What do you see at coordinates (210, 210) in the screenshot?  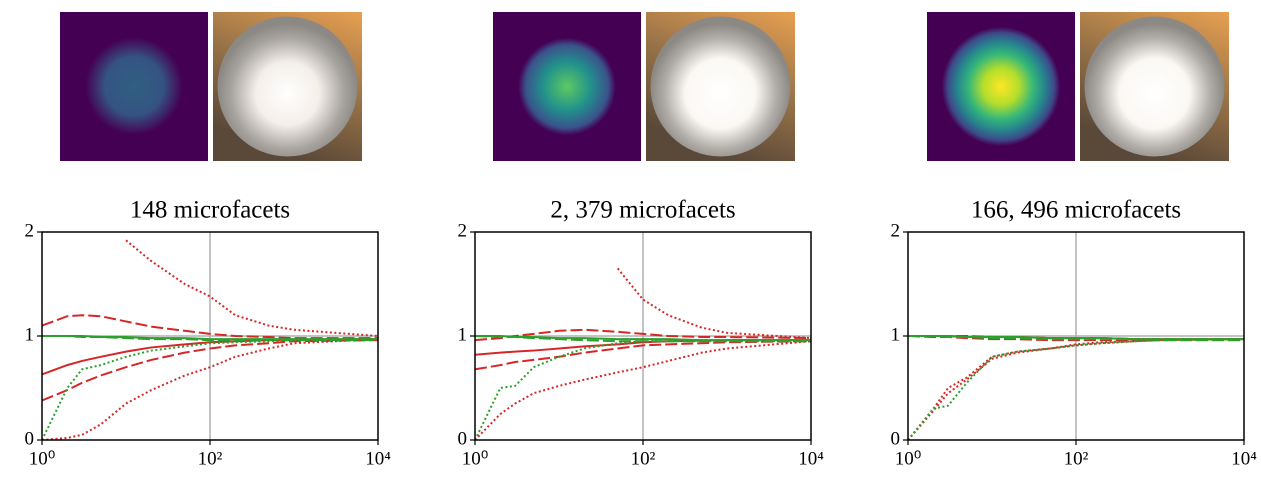 I see `chart-title: 148 microfacets` at bounding box center [210, 210].